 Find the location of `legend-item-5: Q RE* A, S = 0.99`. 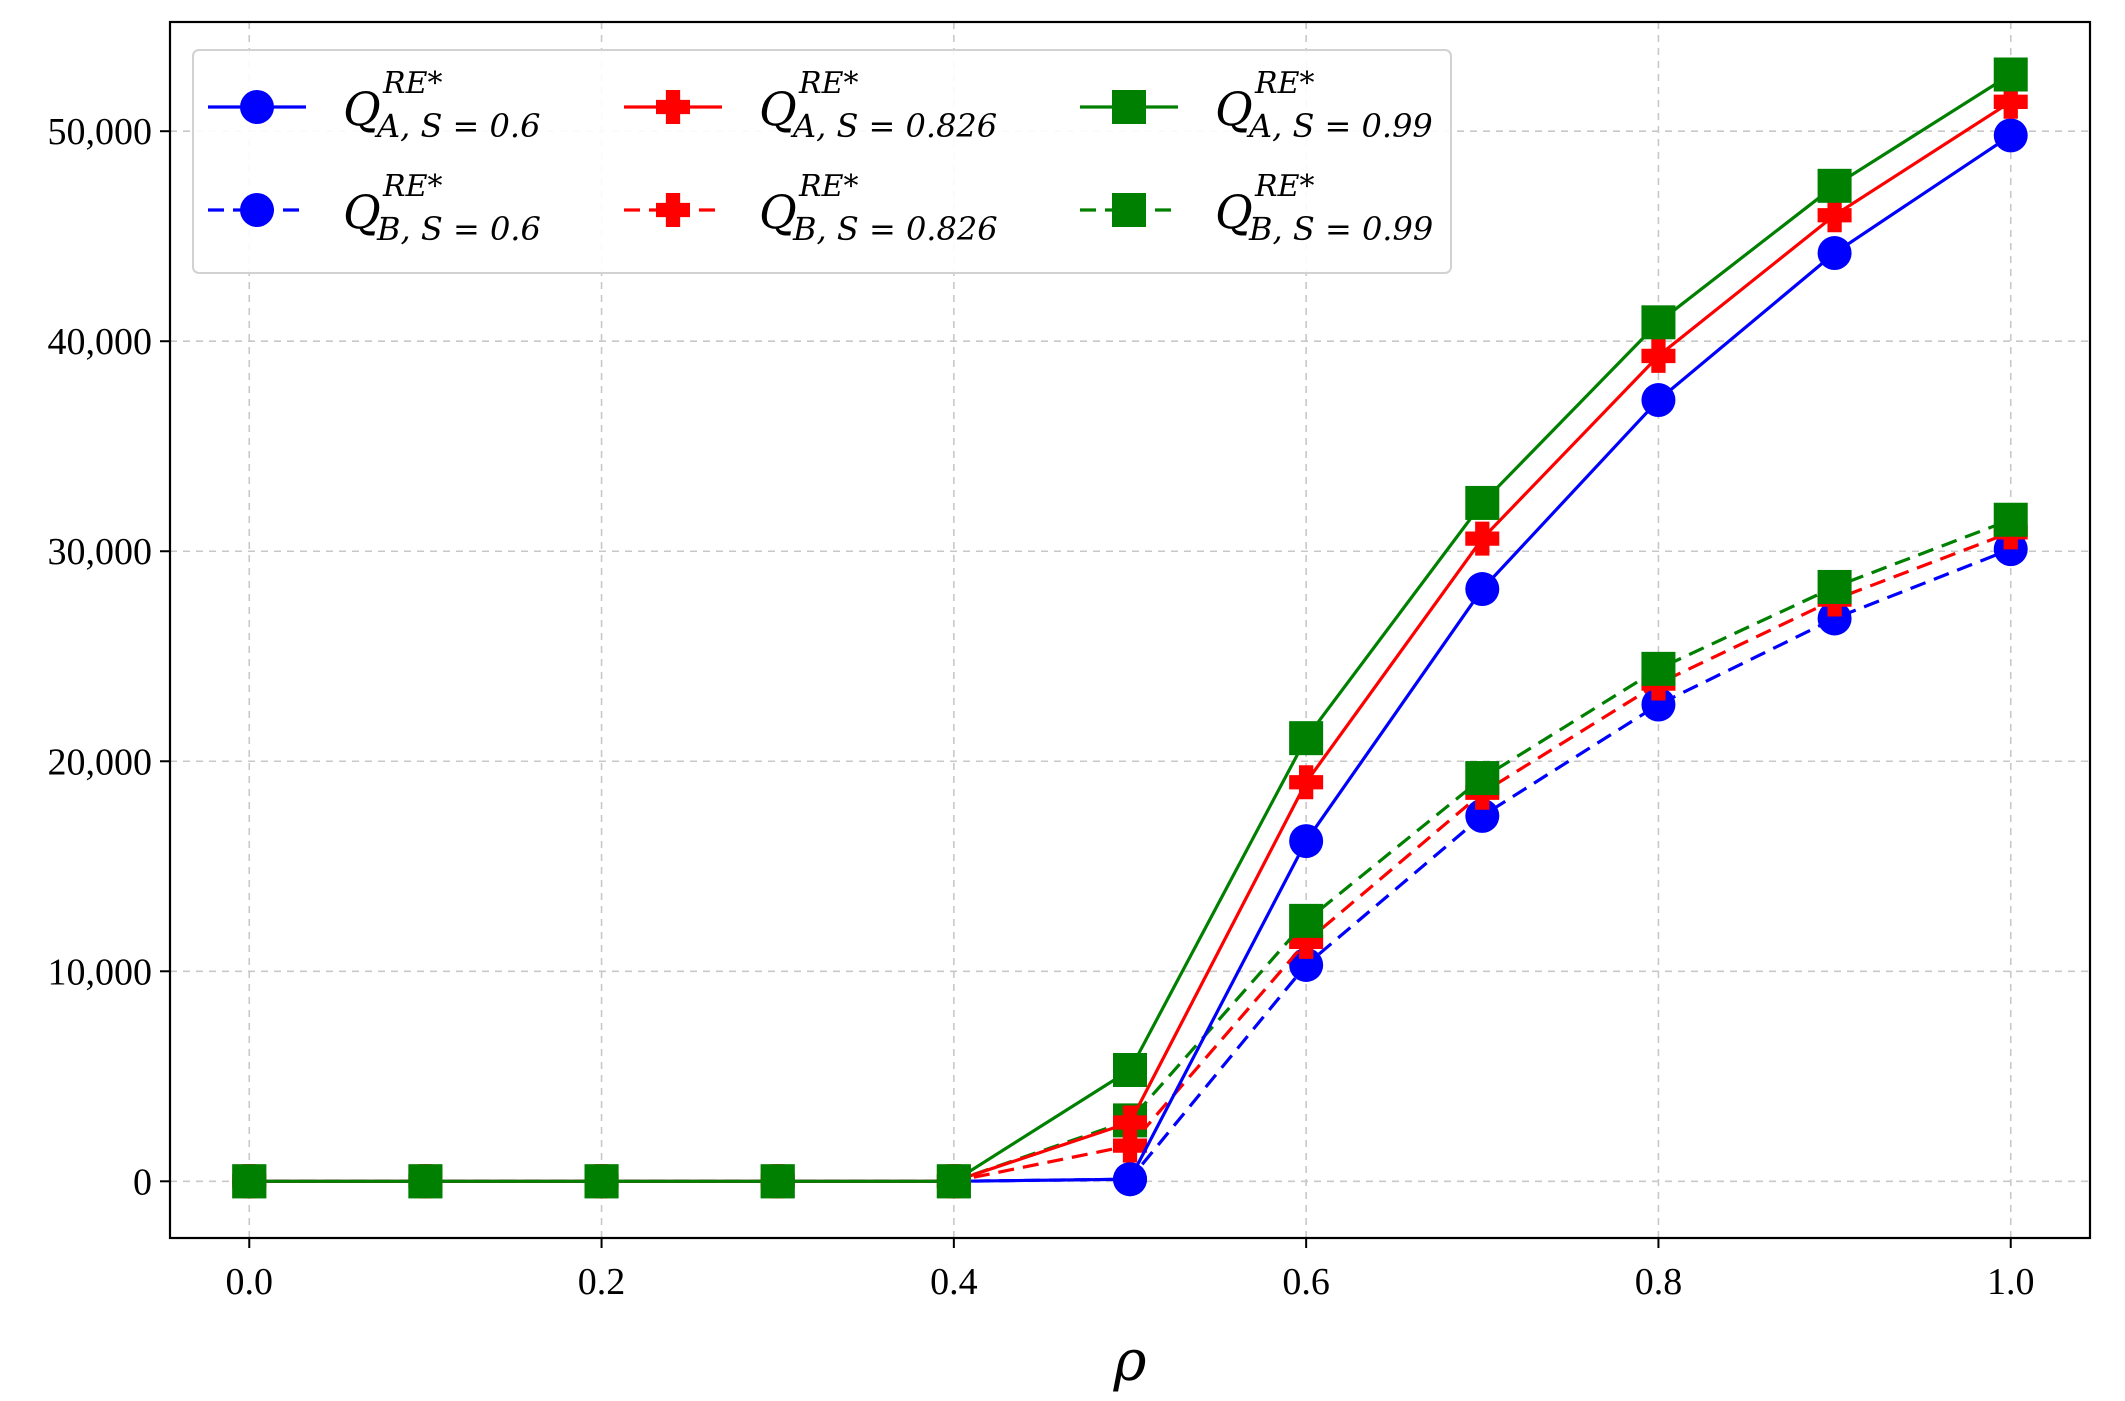

legend-item-5: Q RE* A, S = 0.99 is located at coordinates (1256, 105).